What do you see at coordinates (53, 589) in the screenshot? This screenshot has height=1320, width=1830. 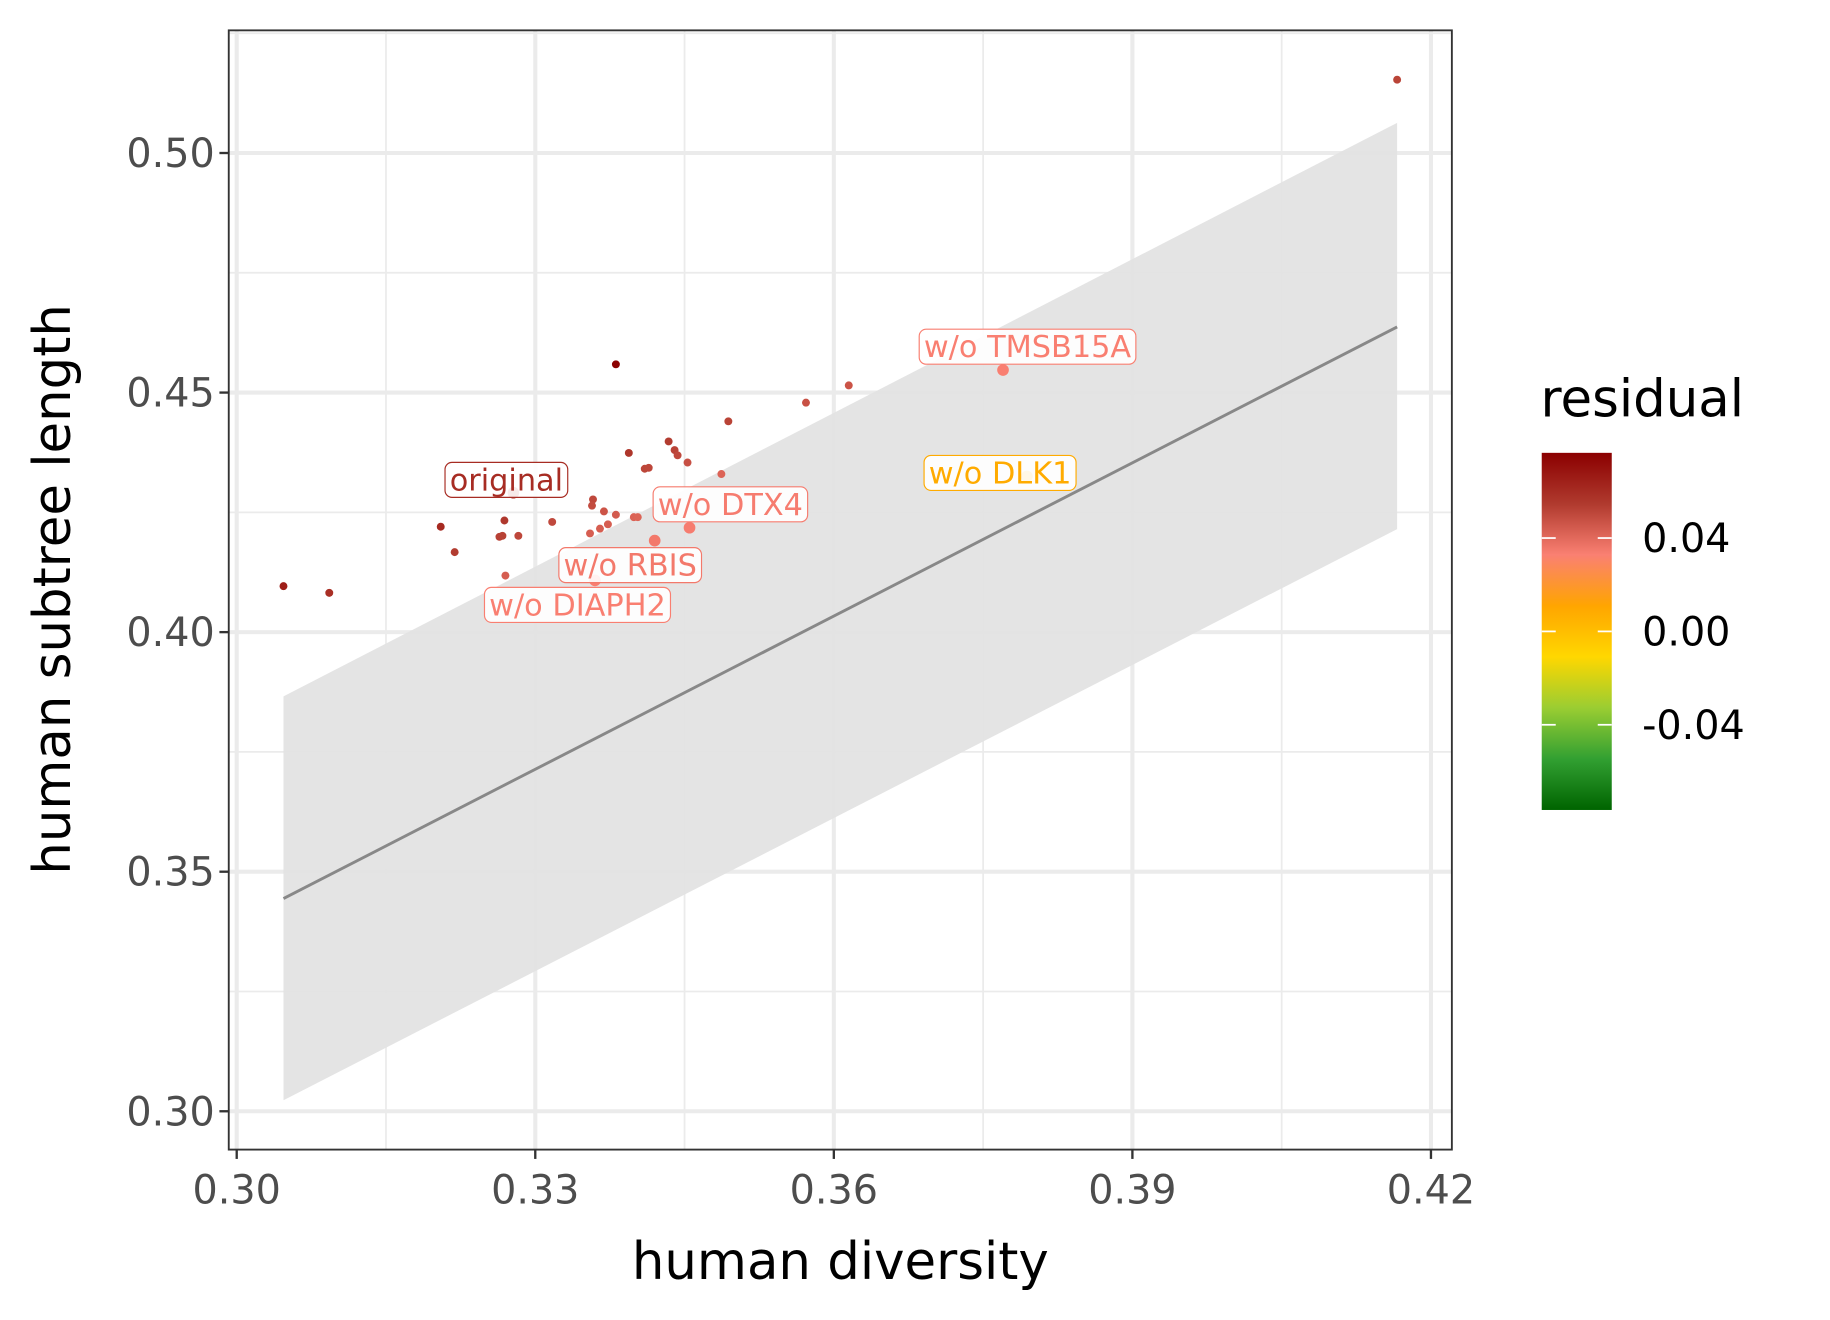 I see `y-axis-title: human subtree length` at bounding box center [53, 589].